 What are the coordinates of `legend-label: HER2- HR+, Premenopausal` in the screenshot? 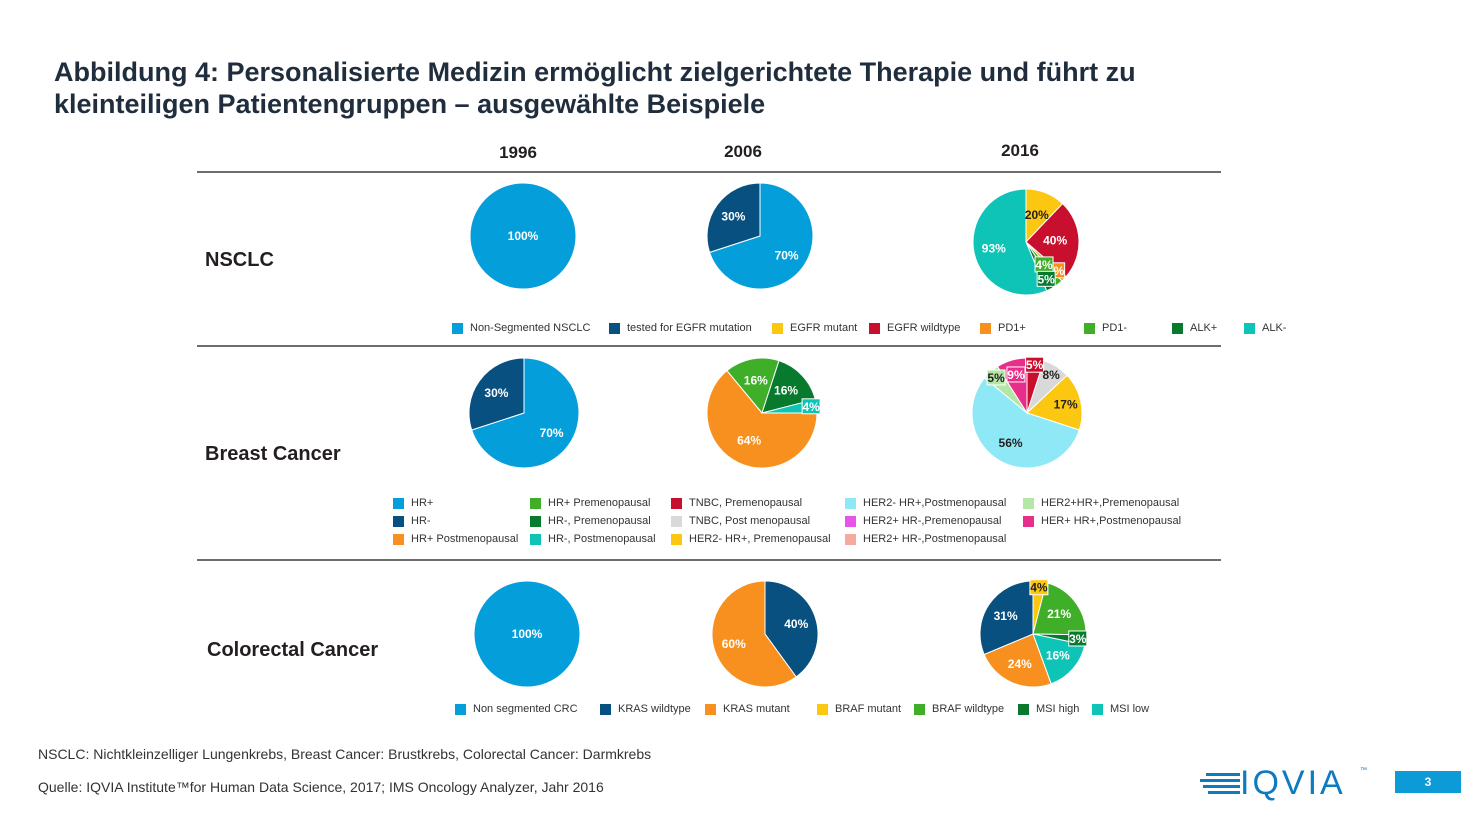 It's located at (760, 539).